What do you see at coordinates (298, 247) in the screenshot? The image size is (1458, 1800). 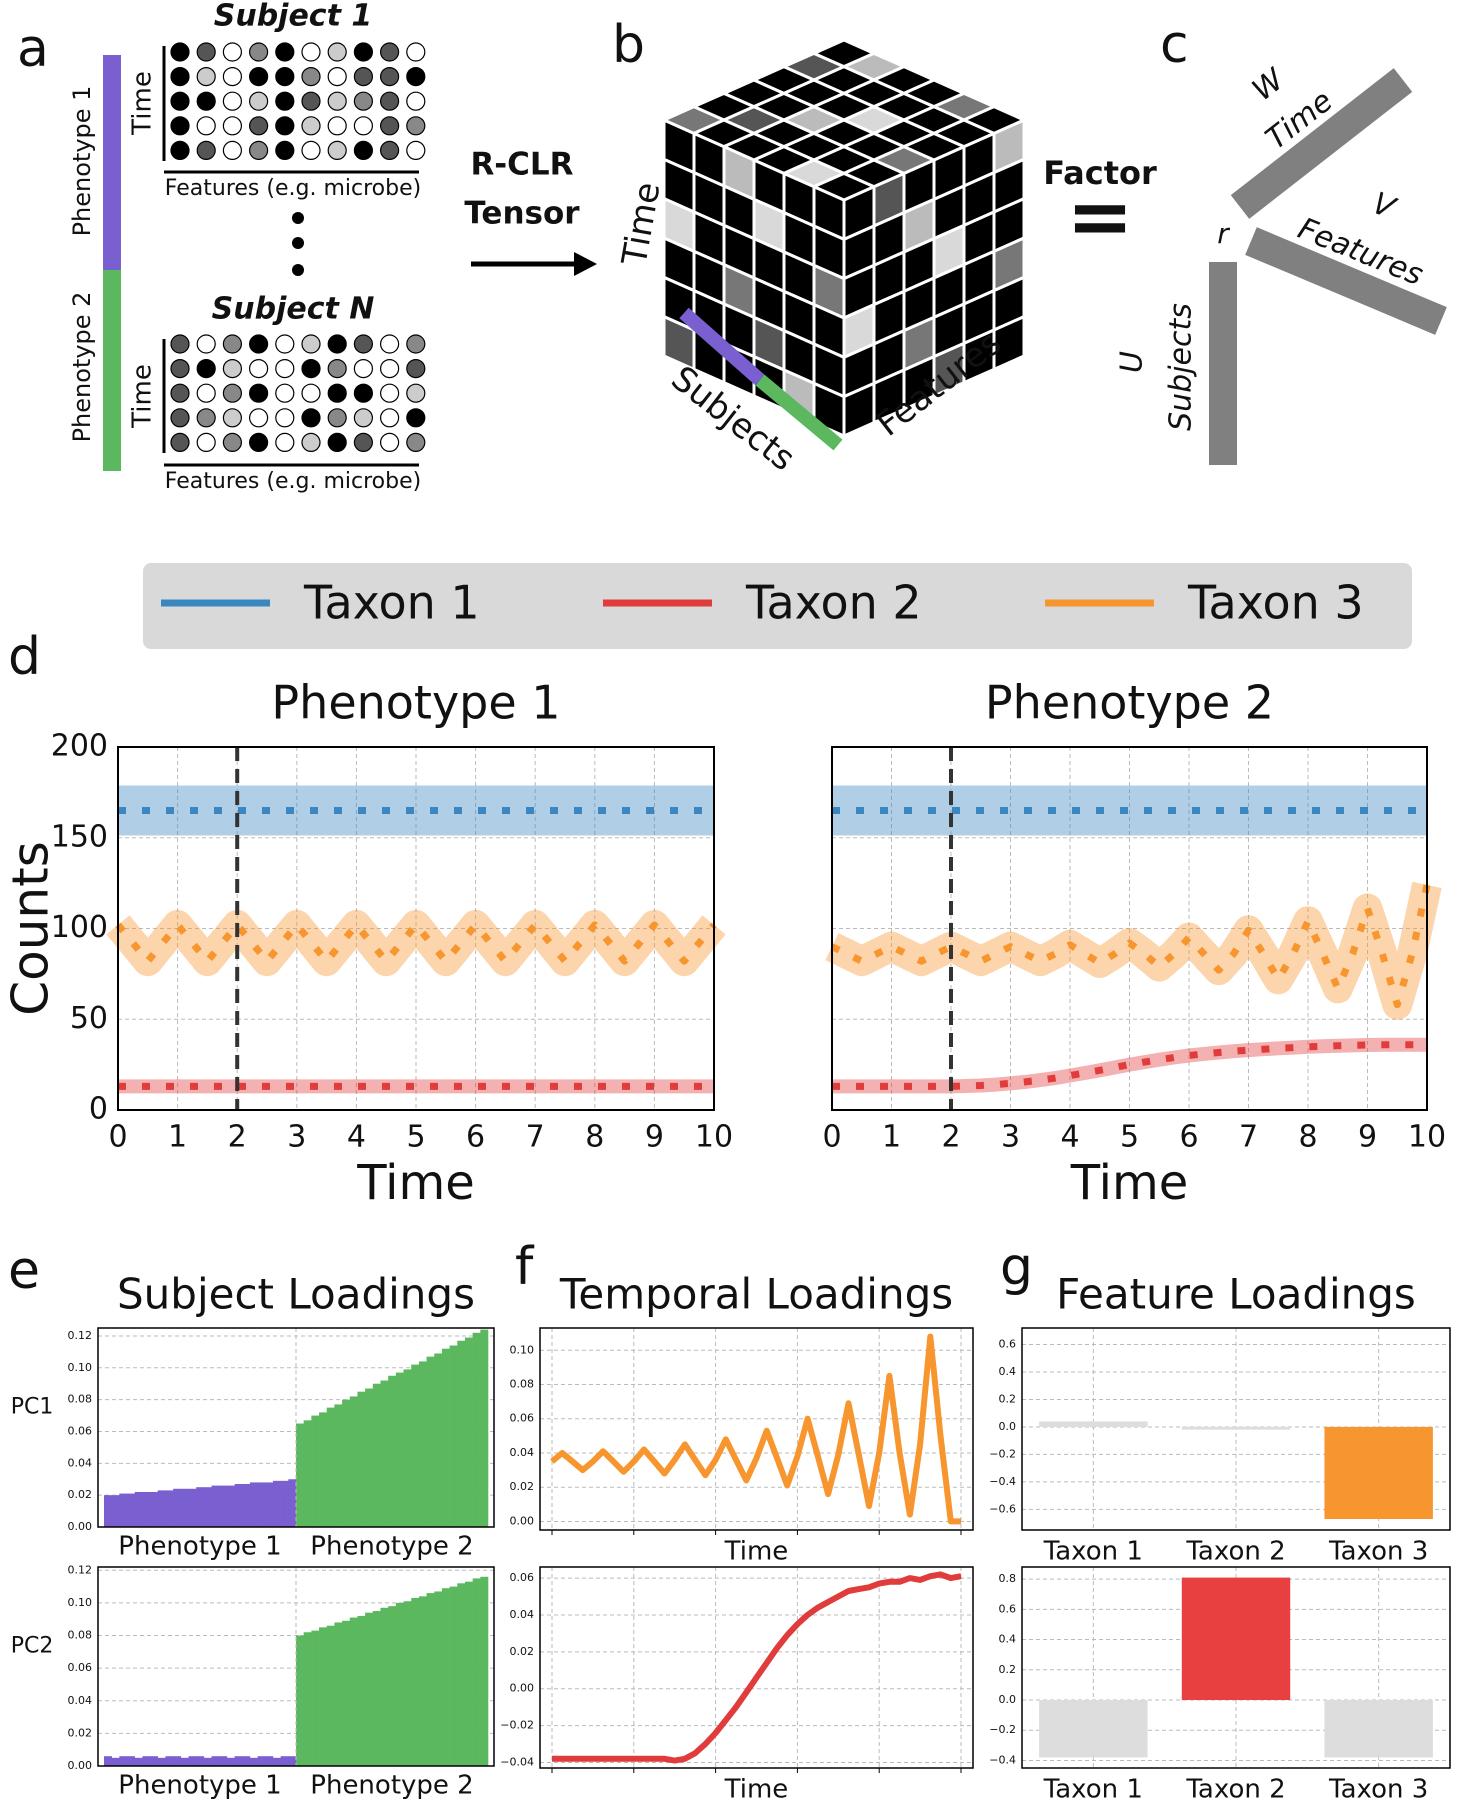 I see `subject-grids` at bounding box center [298, 247].